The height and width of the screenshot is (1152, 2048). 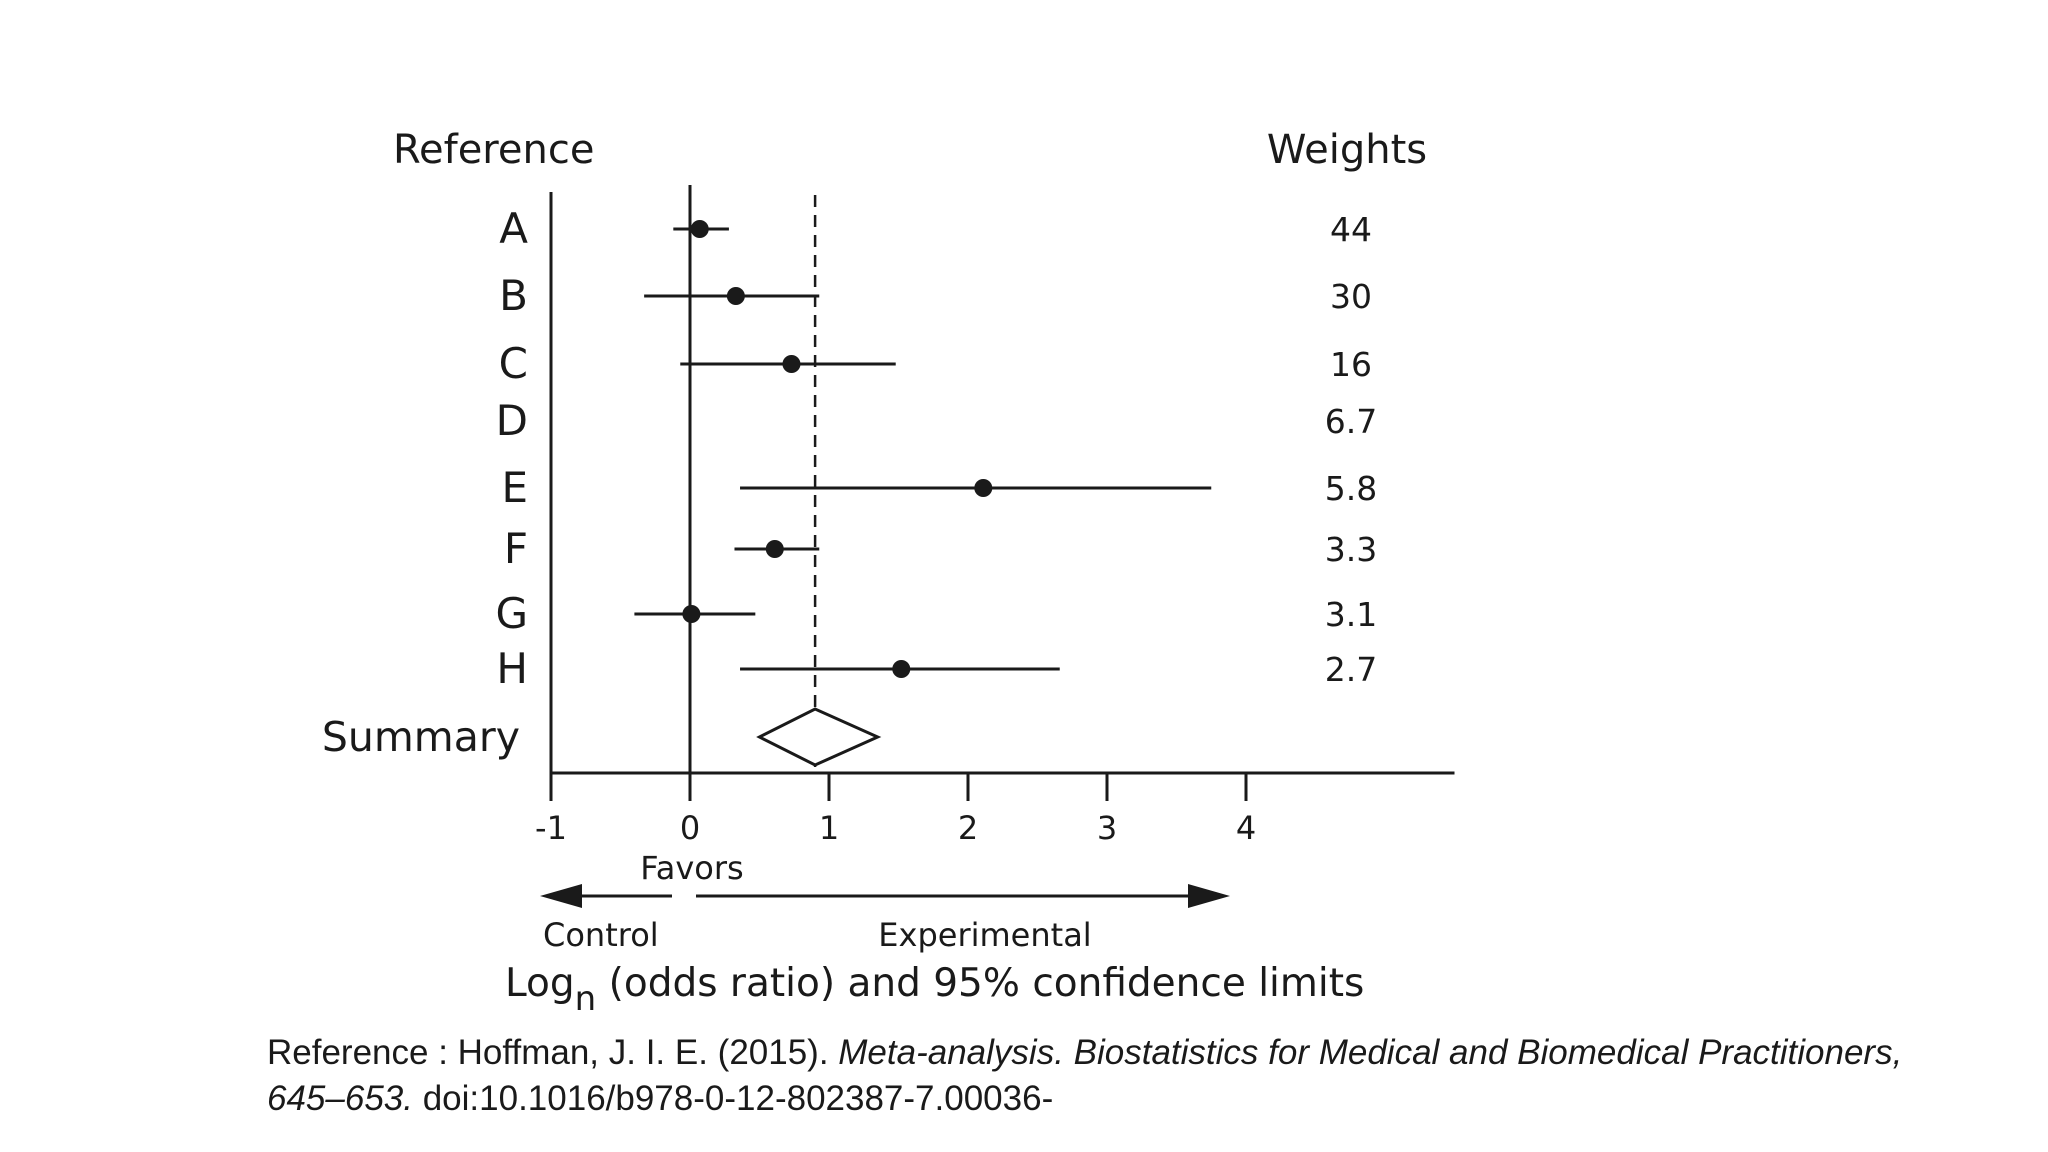 What do you see at coordinates (553, 1052) in the screenshot?
I see `citation-prefix: Reference : Hoffman, J. I. E. (2015).` at bounding box center [553, 1052].